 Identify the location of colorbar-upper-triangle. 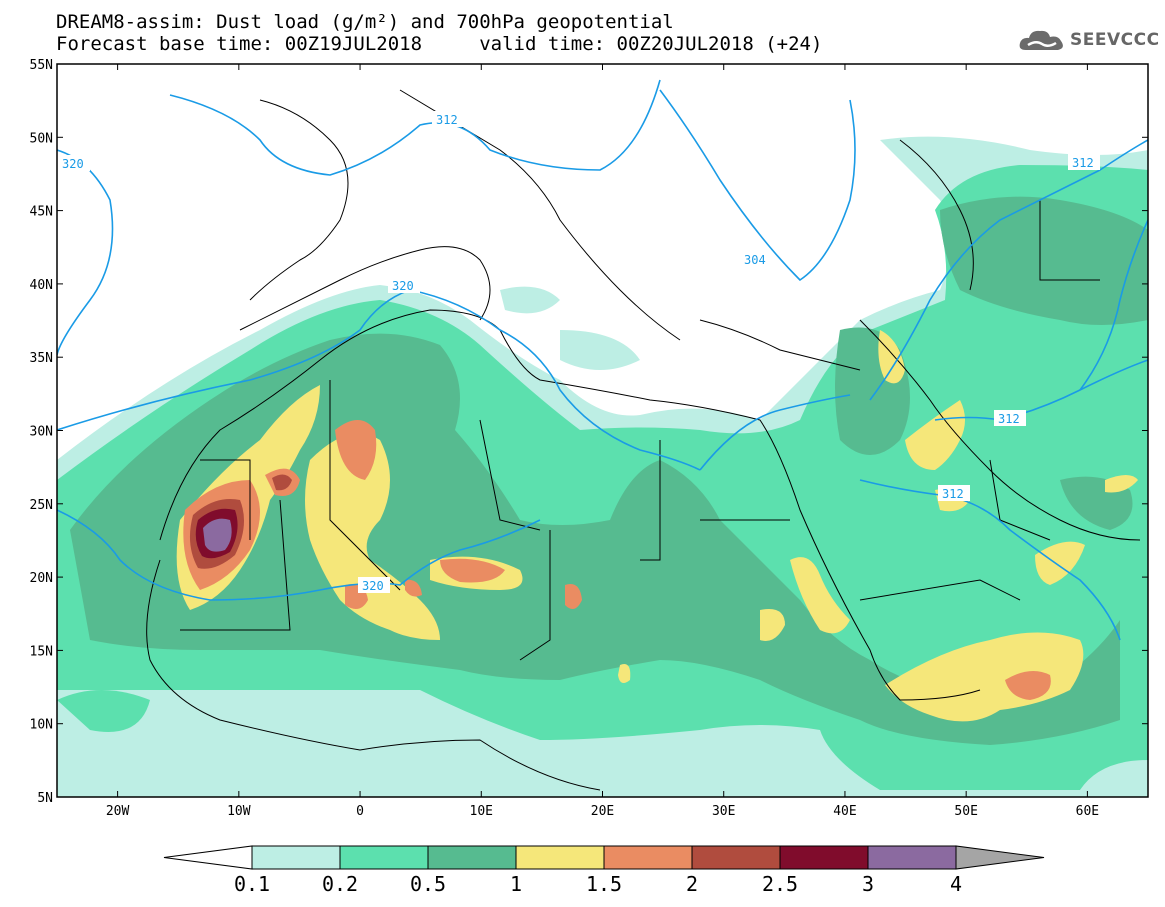
(1000, 857).